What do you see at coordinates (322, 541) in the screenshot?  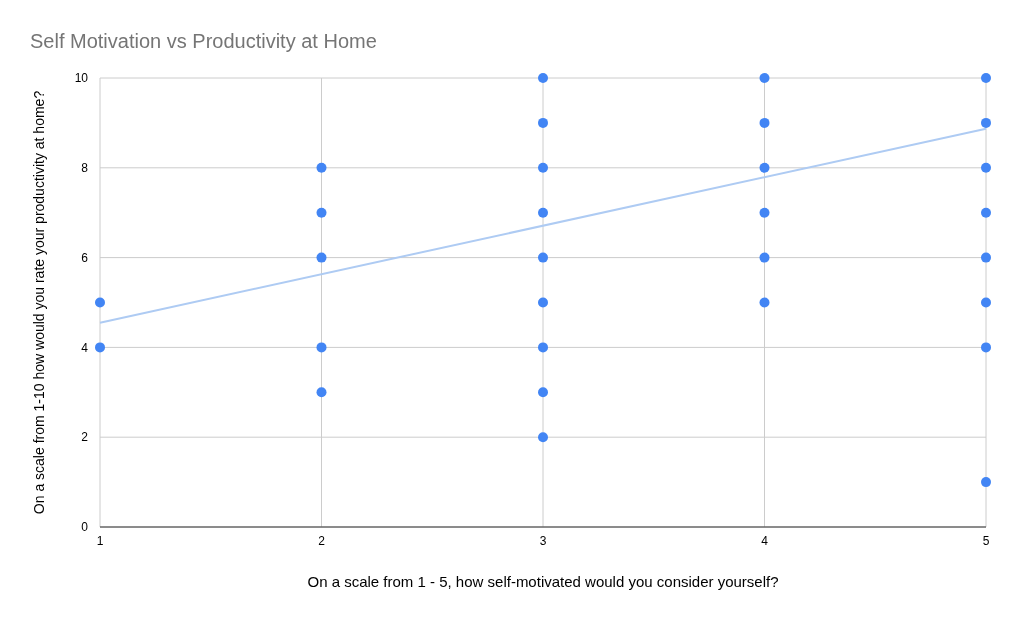 I see `x-tick-label: 2` at bounding box center [322, 541].